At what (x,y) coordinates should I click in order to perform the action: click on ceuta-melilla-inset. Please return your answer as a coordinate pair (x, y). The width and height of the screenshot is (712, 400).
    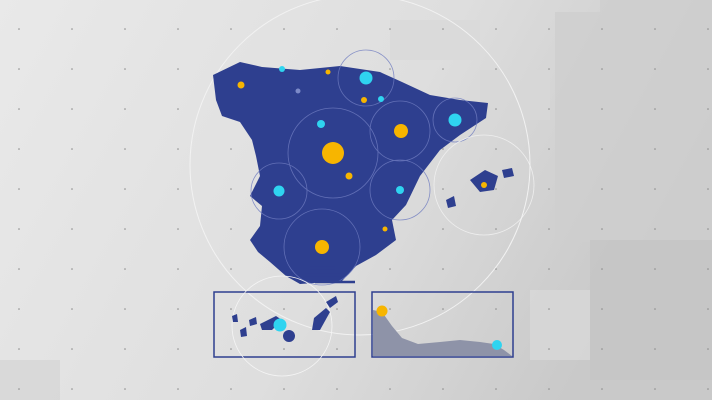
    Looking at the image, I should click on (442, 324).